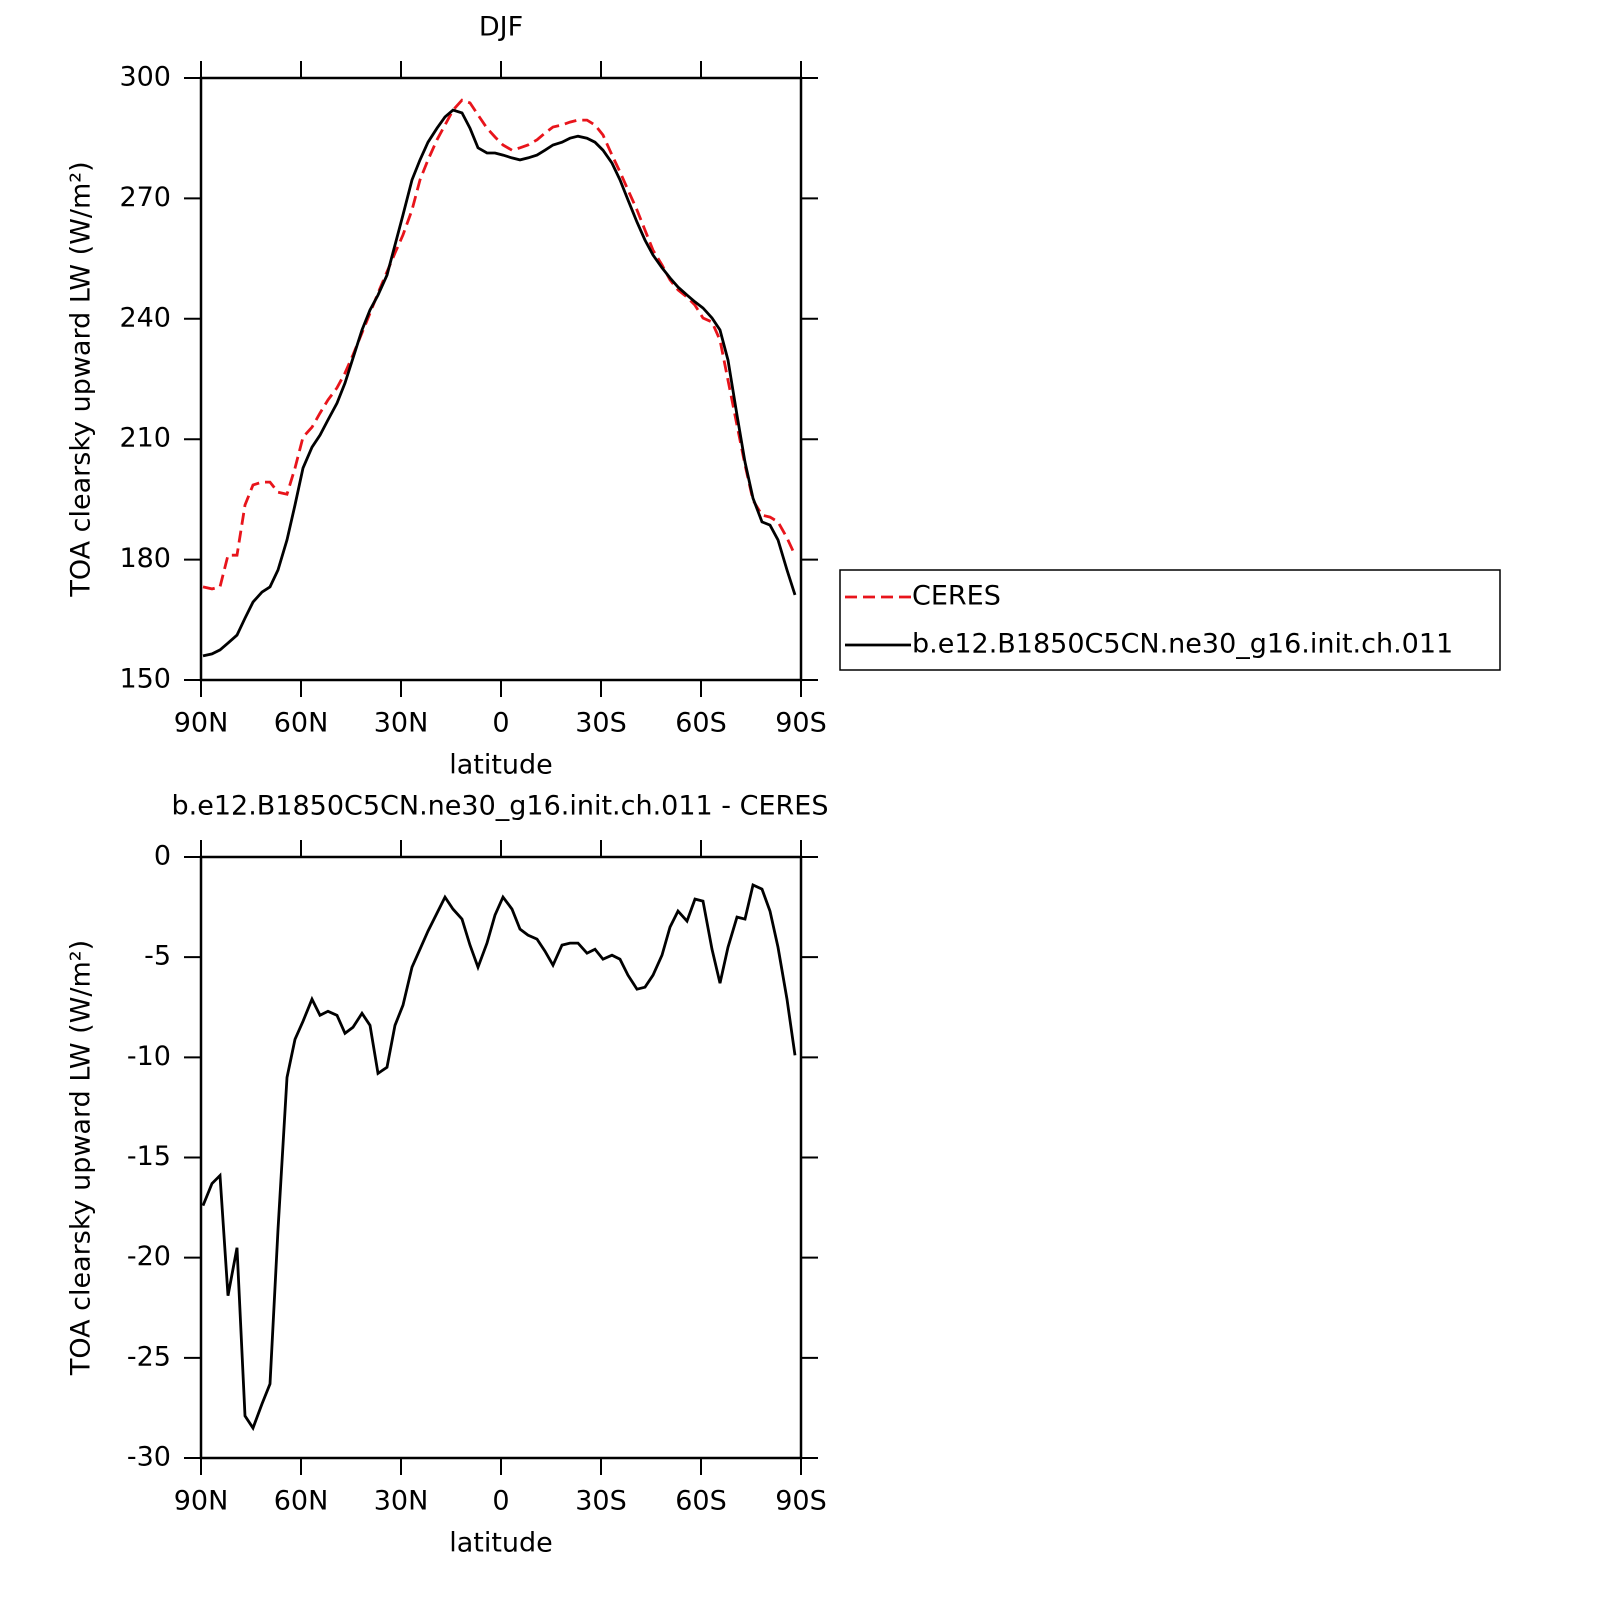 The image size is (1609, 1608). What do you see at coordinates (157, 956) in the screenshot?
I see `y-tick-label: -5` at bounding box center [157, 956].